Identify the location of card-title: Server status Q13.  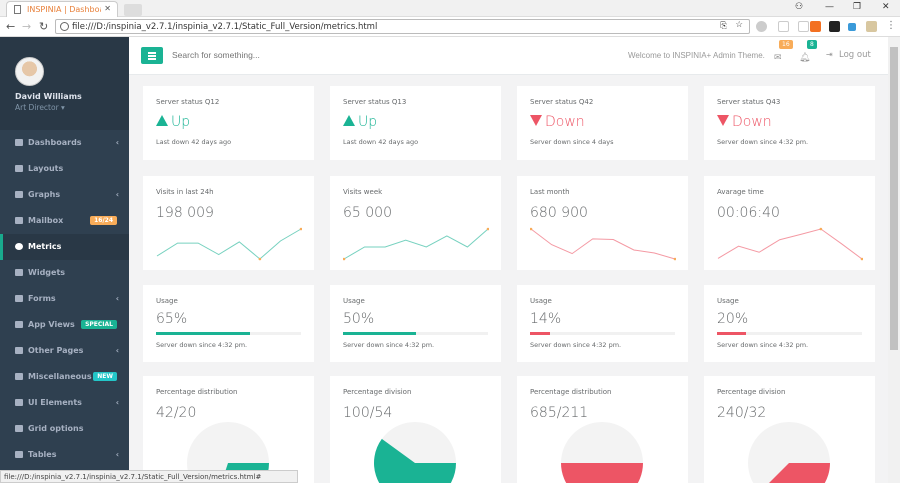
(375, 102).